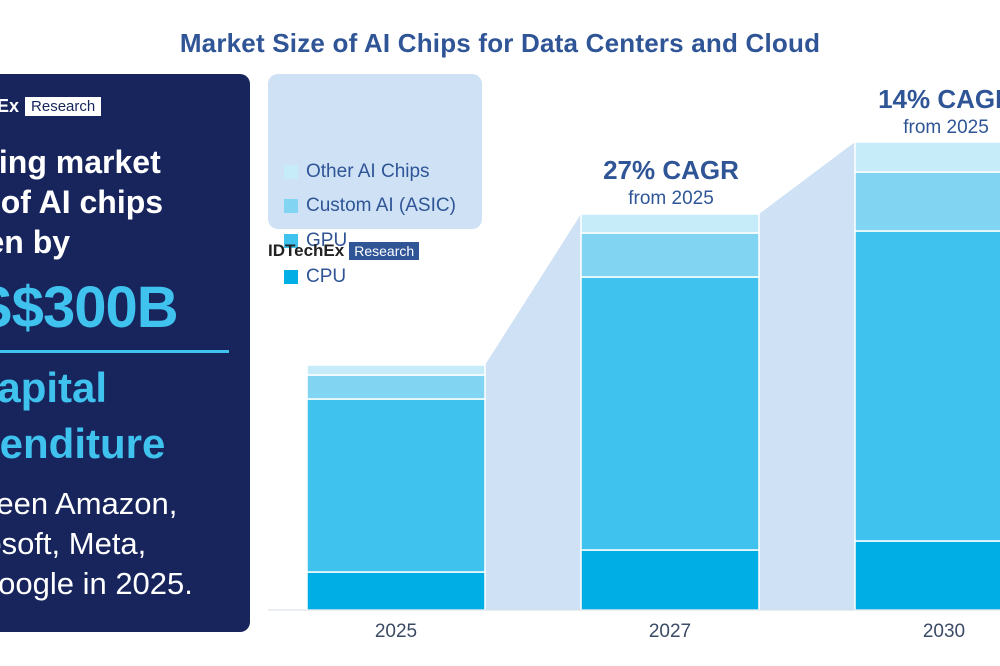 The image size is (1000, 666). I want to click on chart-legend: Other AI Chips Custom AI (ASIC) GPU CPU, so click(375, 180).